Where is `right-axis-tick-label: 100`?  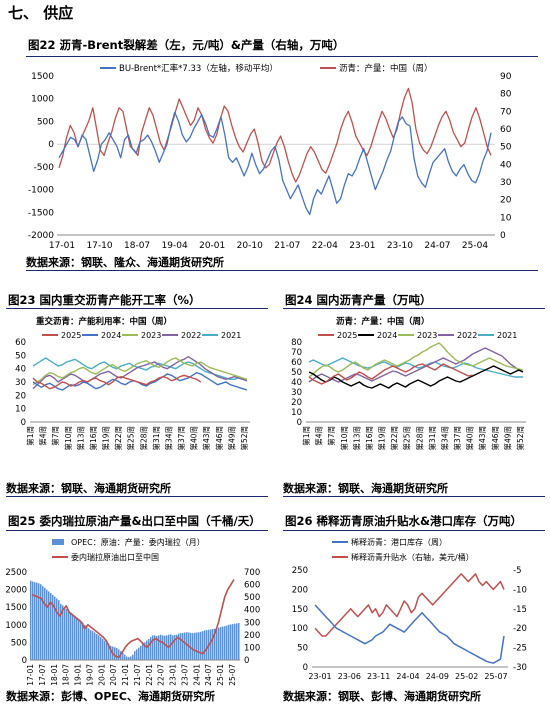
right-axis-tick-label: 100 is located at coordinates (252, 648).